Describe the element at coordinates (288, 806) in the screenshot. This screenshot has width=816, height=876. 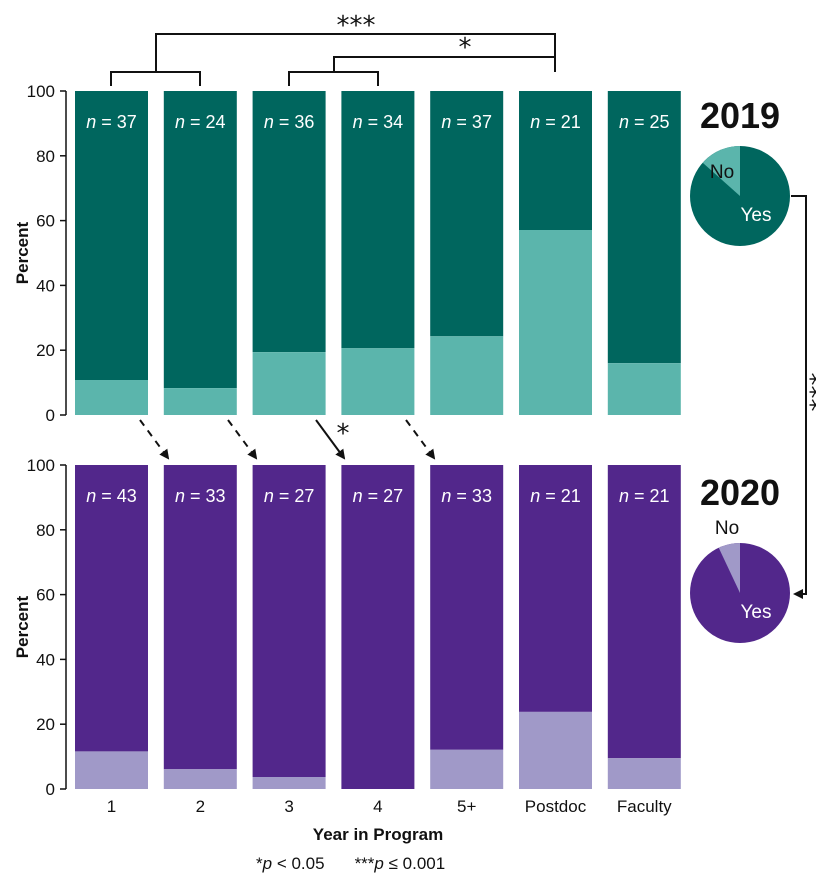
I see `x-tick-label: 3` at that location.